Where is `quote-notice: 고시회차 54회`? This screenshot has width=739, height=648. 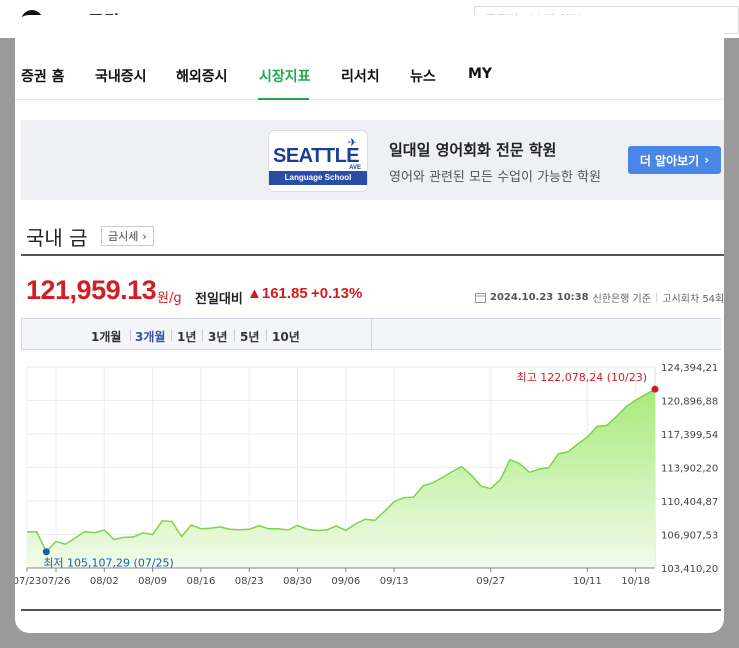 quote-notice: 고시회차 54회 is located at coordinates (693, 299).